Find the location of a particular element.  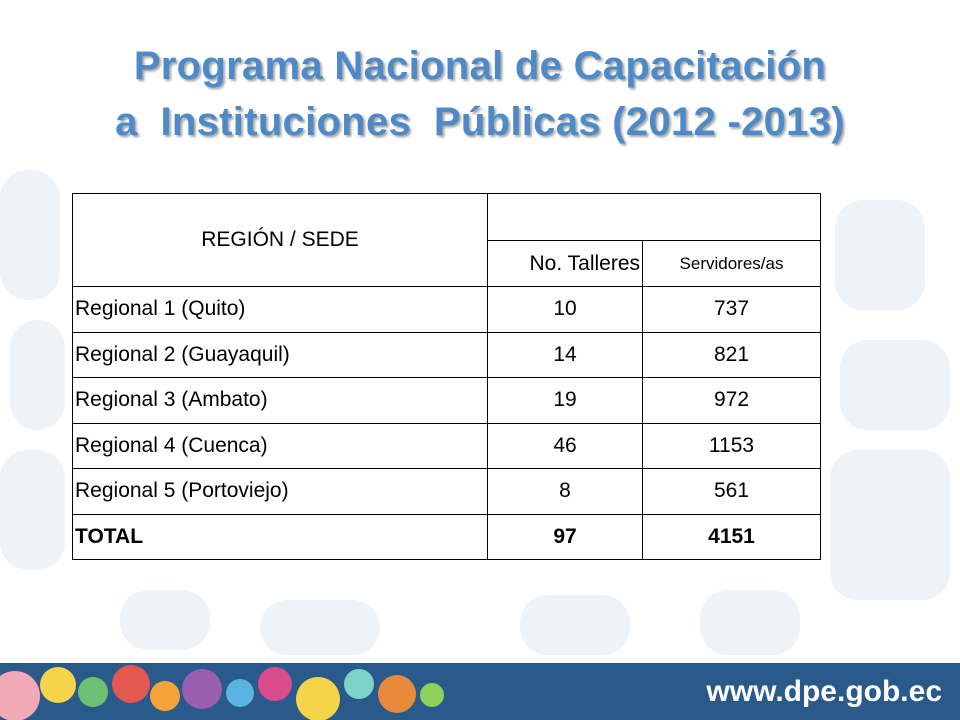

row-servidores: 737 is located at coordinates (731, 309).